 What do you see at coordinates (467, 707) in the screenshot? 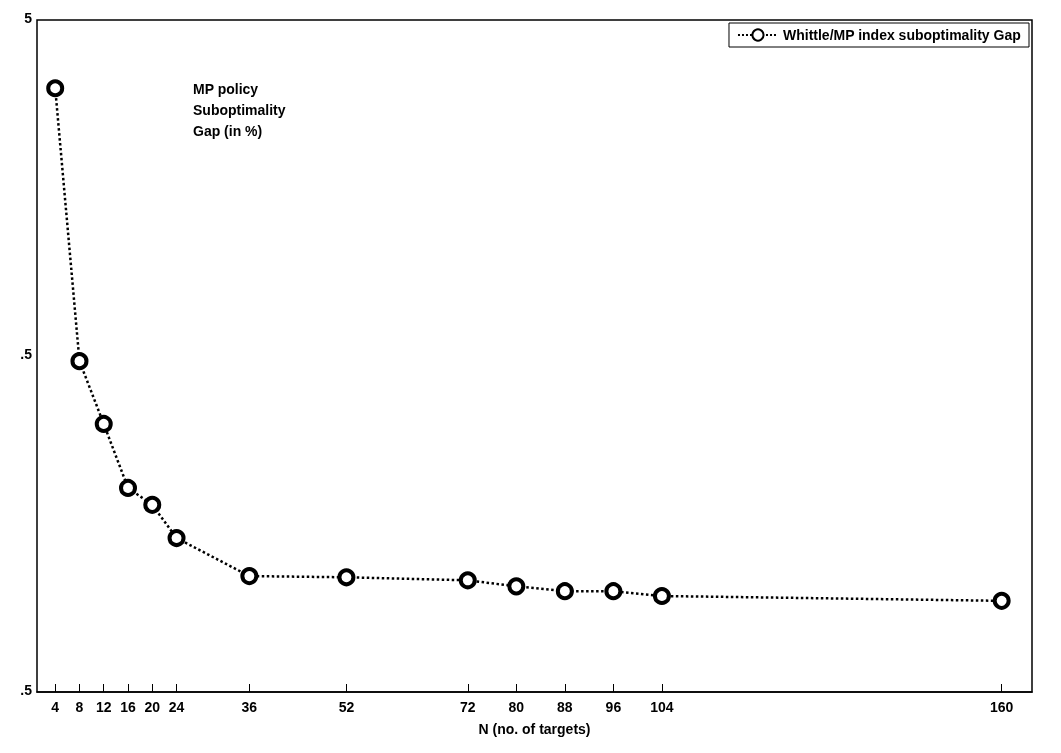
I see `x-tick-label: 72` at bounding box center [467, 707].